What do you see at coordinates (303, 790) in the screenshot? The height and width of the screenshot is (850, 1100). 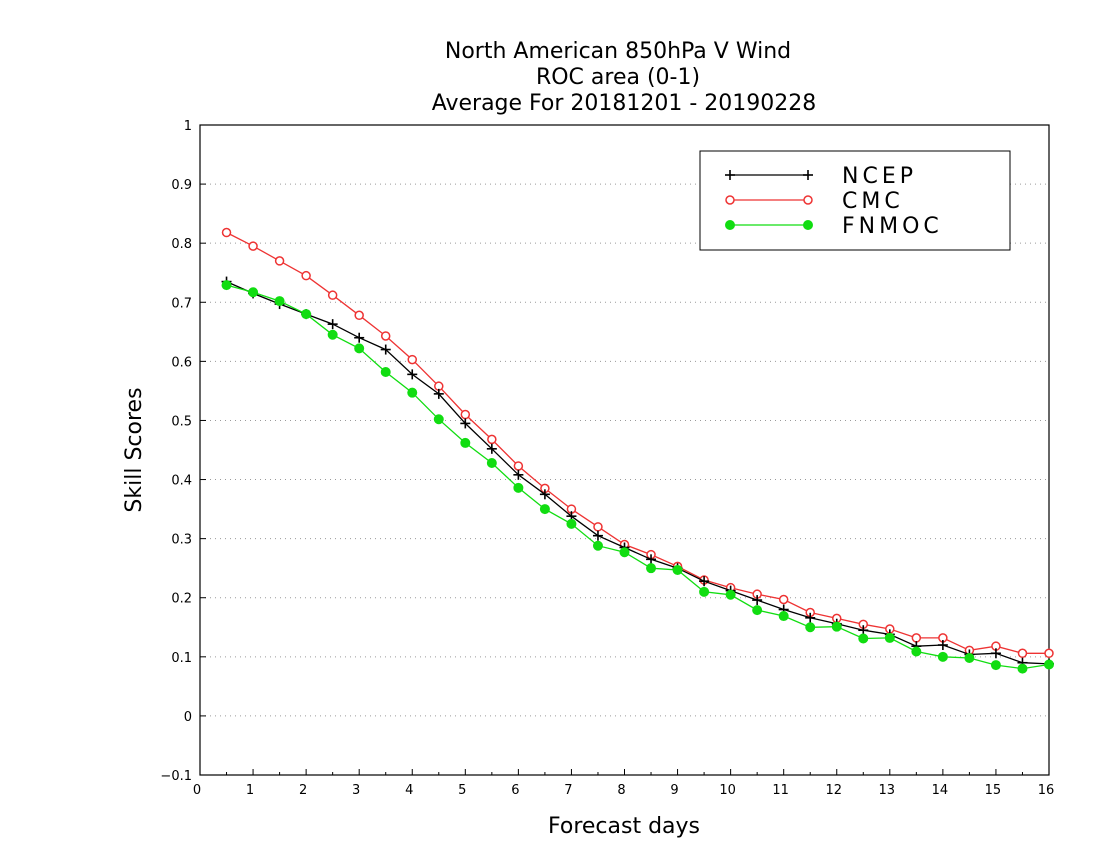 I see `x-tick-label: 2` at bounding box center [303, 790].